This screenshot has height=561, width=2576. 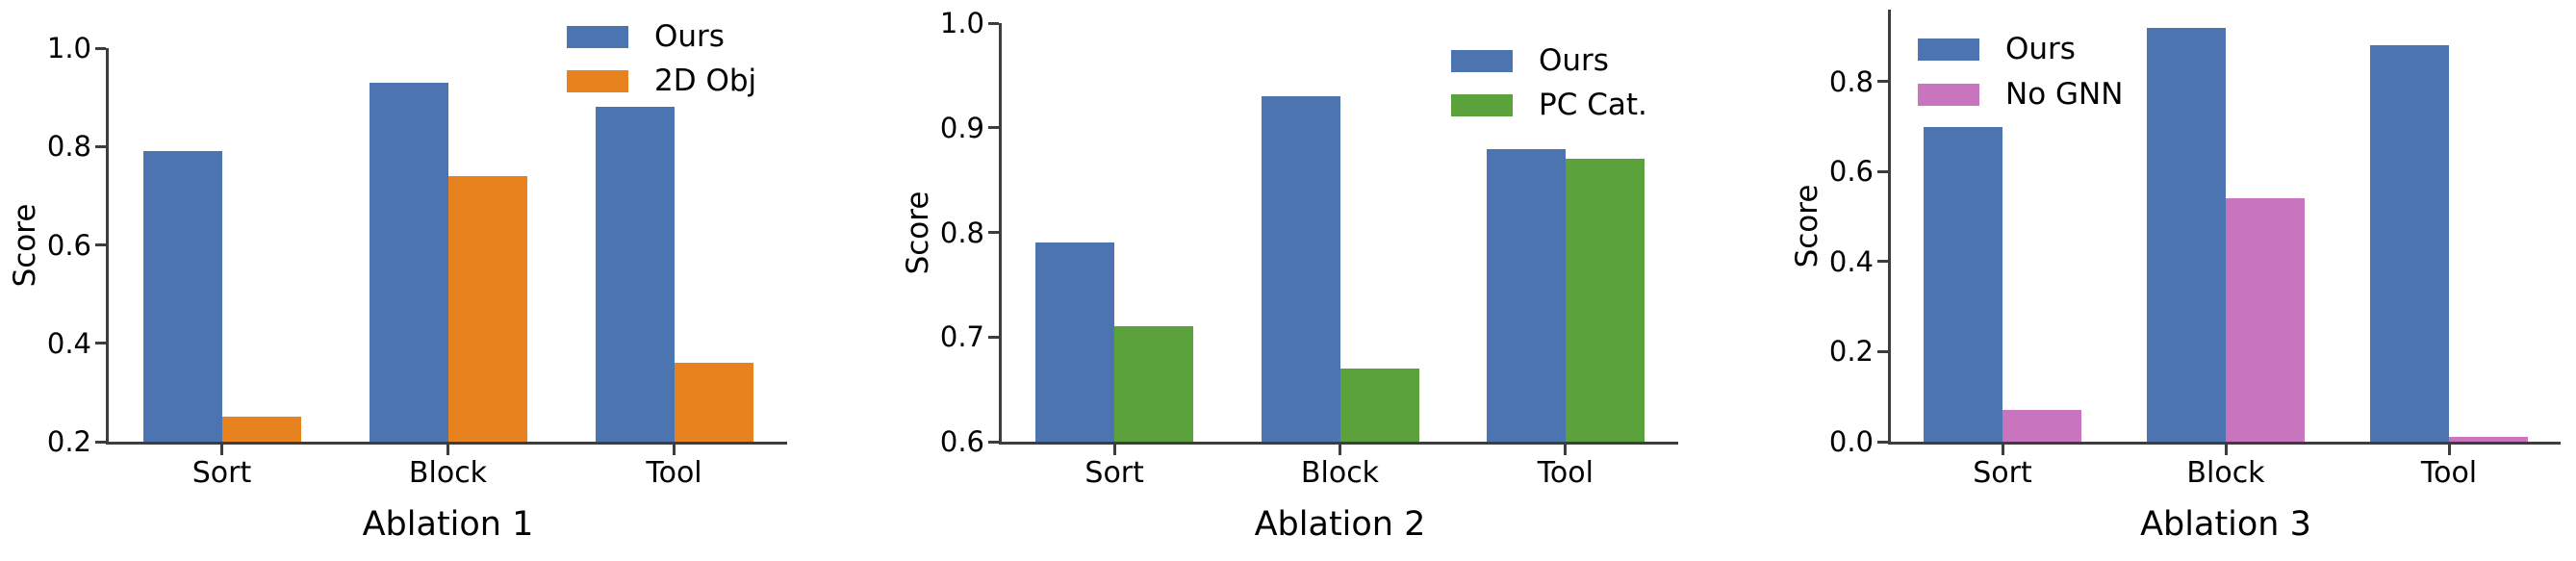 I want to click on legend-label: No GNN, so click(x=2064, y=95).